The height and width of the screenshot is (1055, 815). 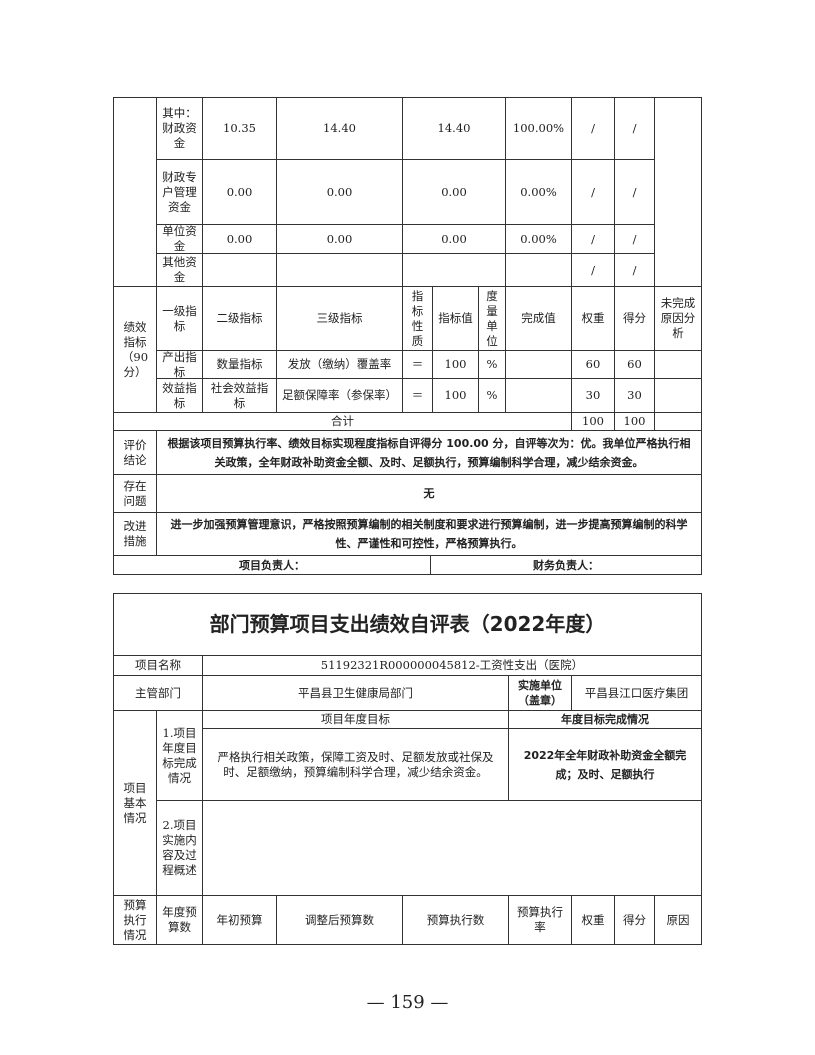 I want to click on indicators-section-label: 绩效指标（90分）, so click(x=135, y=349).